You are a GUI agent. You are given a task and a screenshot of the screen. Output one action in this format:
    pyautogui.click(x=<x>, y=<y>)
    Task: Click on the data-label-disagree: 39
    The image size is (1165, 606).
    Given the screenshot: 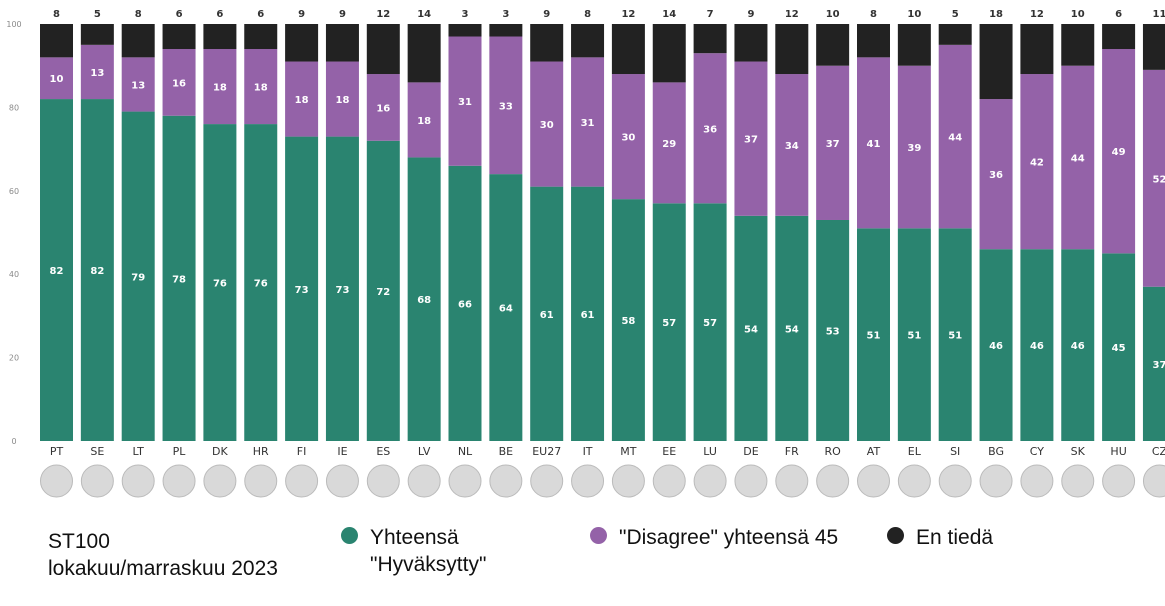 What is the action you would take?
    pyautogui.click(x=914, y=148)
    